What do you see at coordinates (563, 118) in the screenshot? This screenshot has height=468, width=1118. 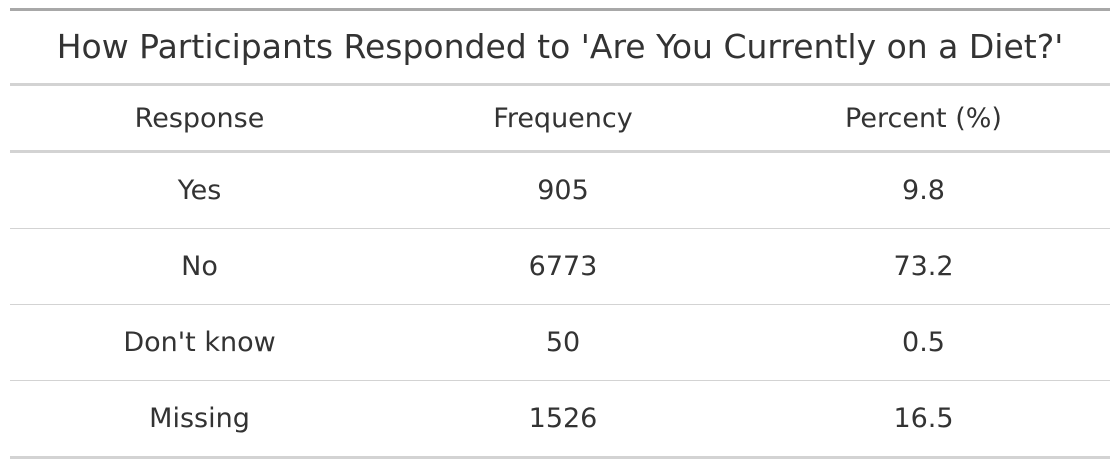 I see `column-header-frequency: Frequency` at bounding box center [563, 118].